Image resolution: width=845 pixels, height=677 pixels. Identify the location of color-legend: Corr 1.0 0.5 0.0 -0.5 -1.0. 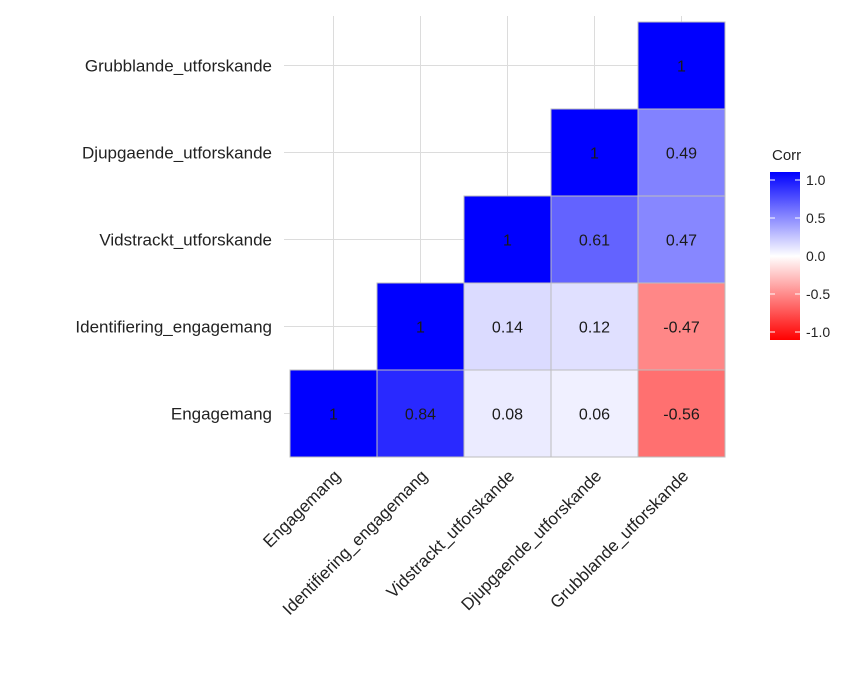
(800, 243).